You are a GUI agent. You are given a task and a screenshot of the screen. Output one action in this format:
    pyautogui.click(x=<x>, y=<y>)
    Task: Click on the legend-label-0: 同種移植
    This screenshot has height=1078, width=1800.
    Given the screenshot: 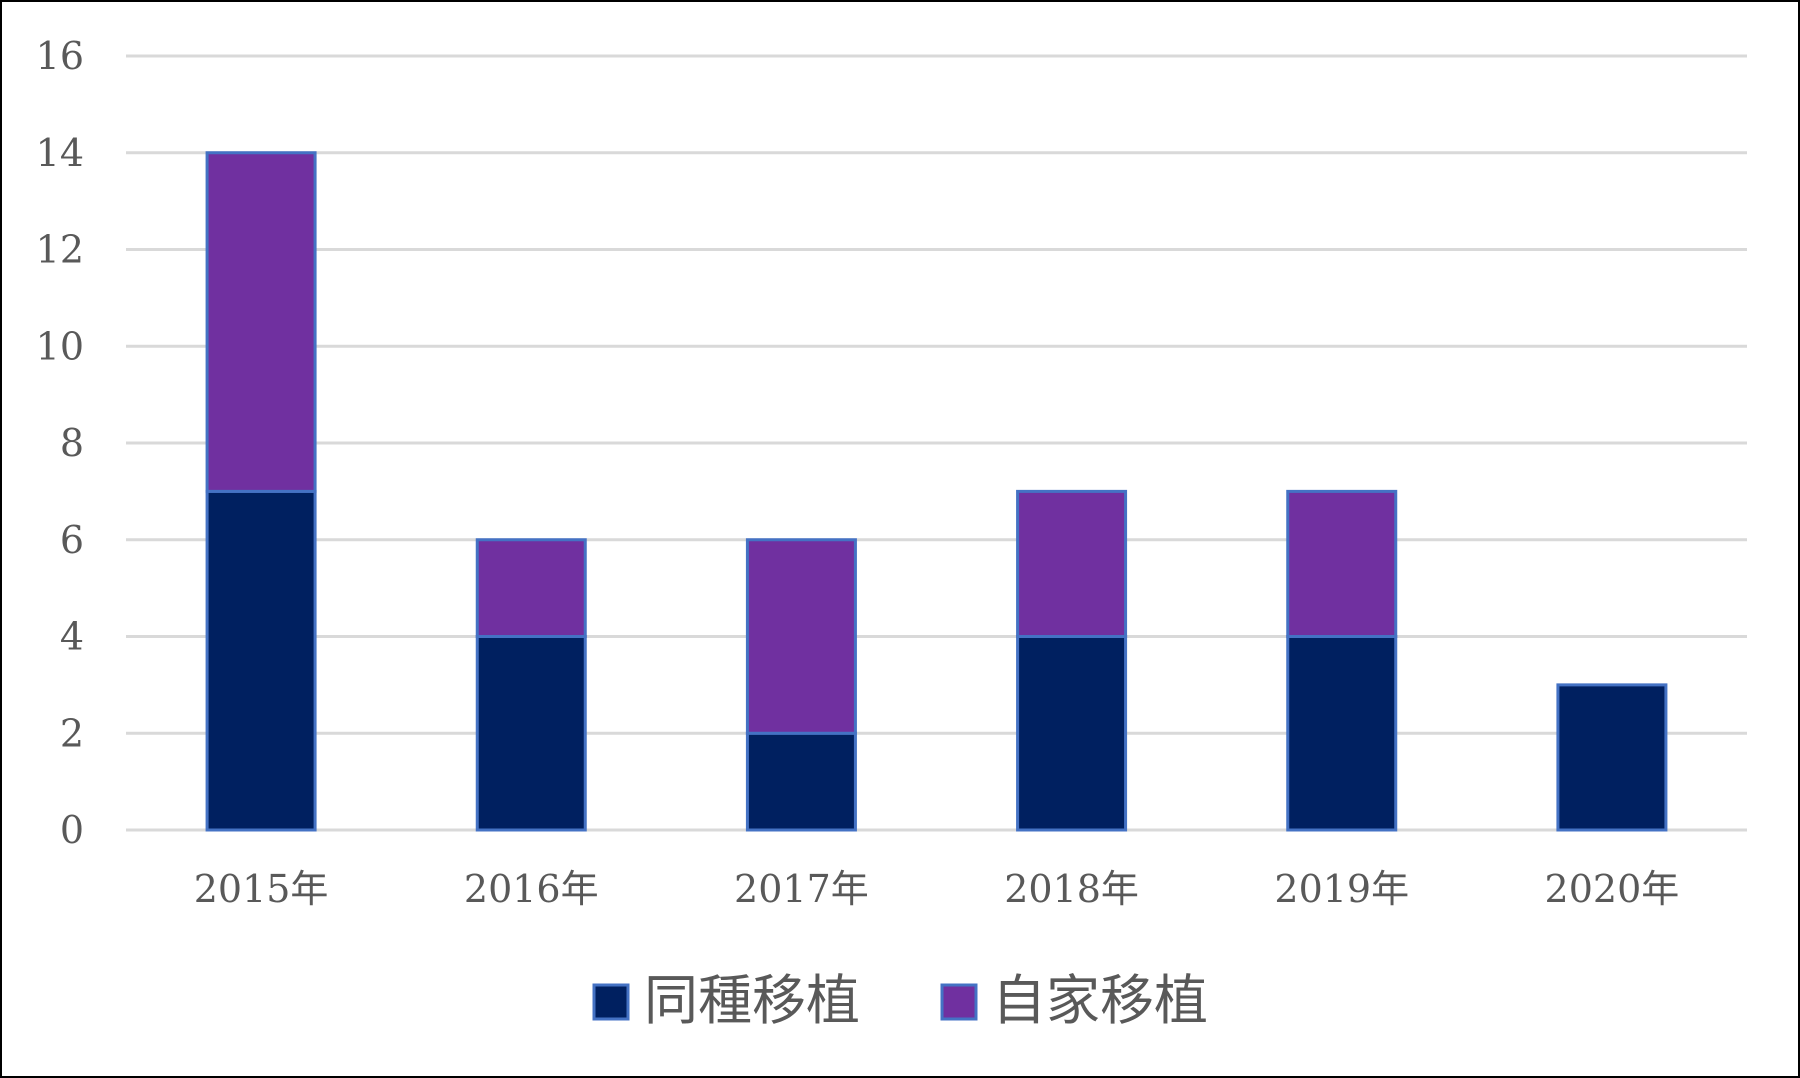 What is the action you would take?
    pyautogui.click(x=752, y=1000)
    